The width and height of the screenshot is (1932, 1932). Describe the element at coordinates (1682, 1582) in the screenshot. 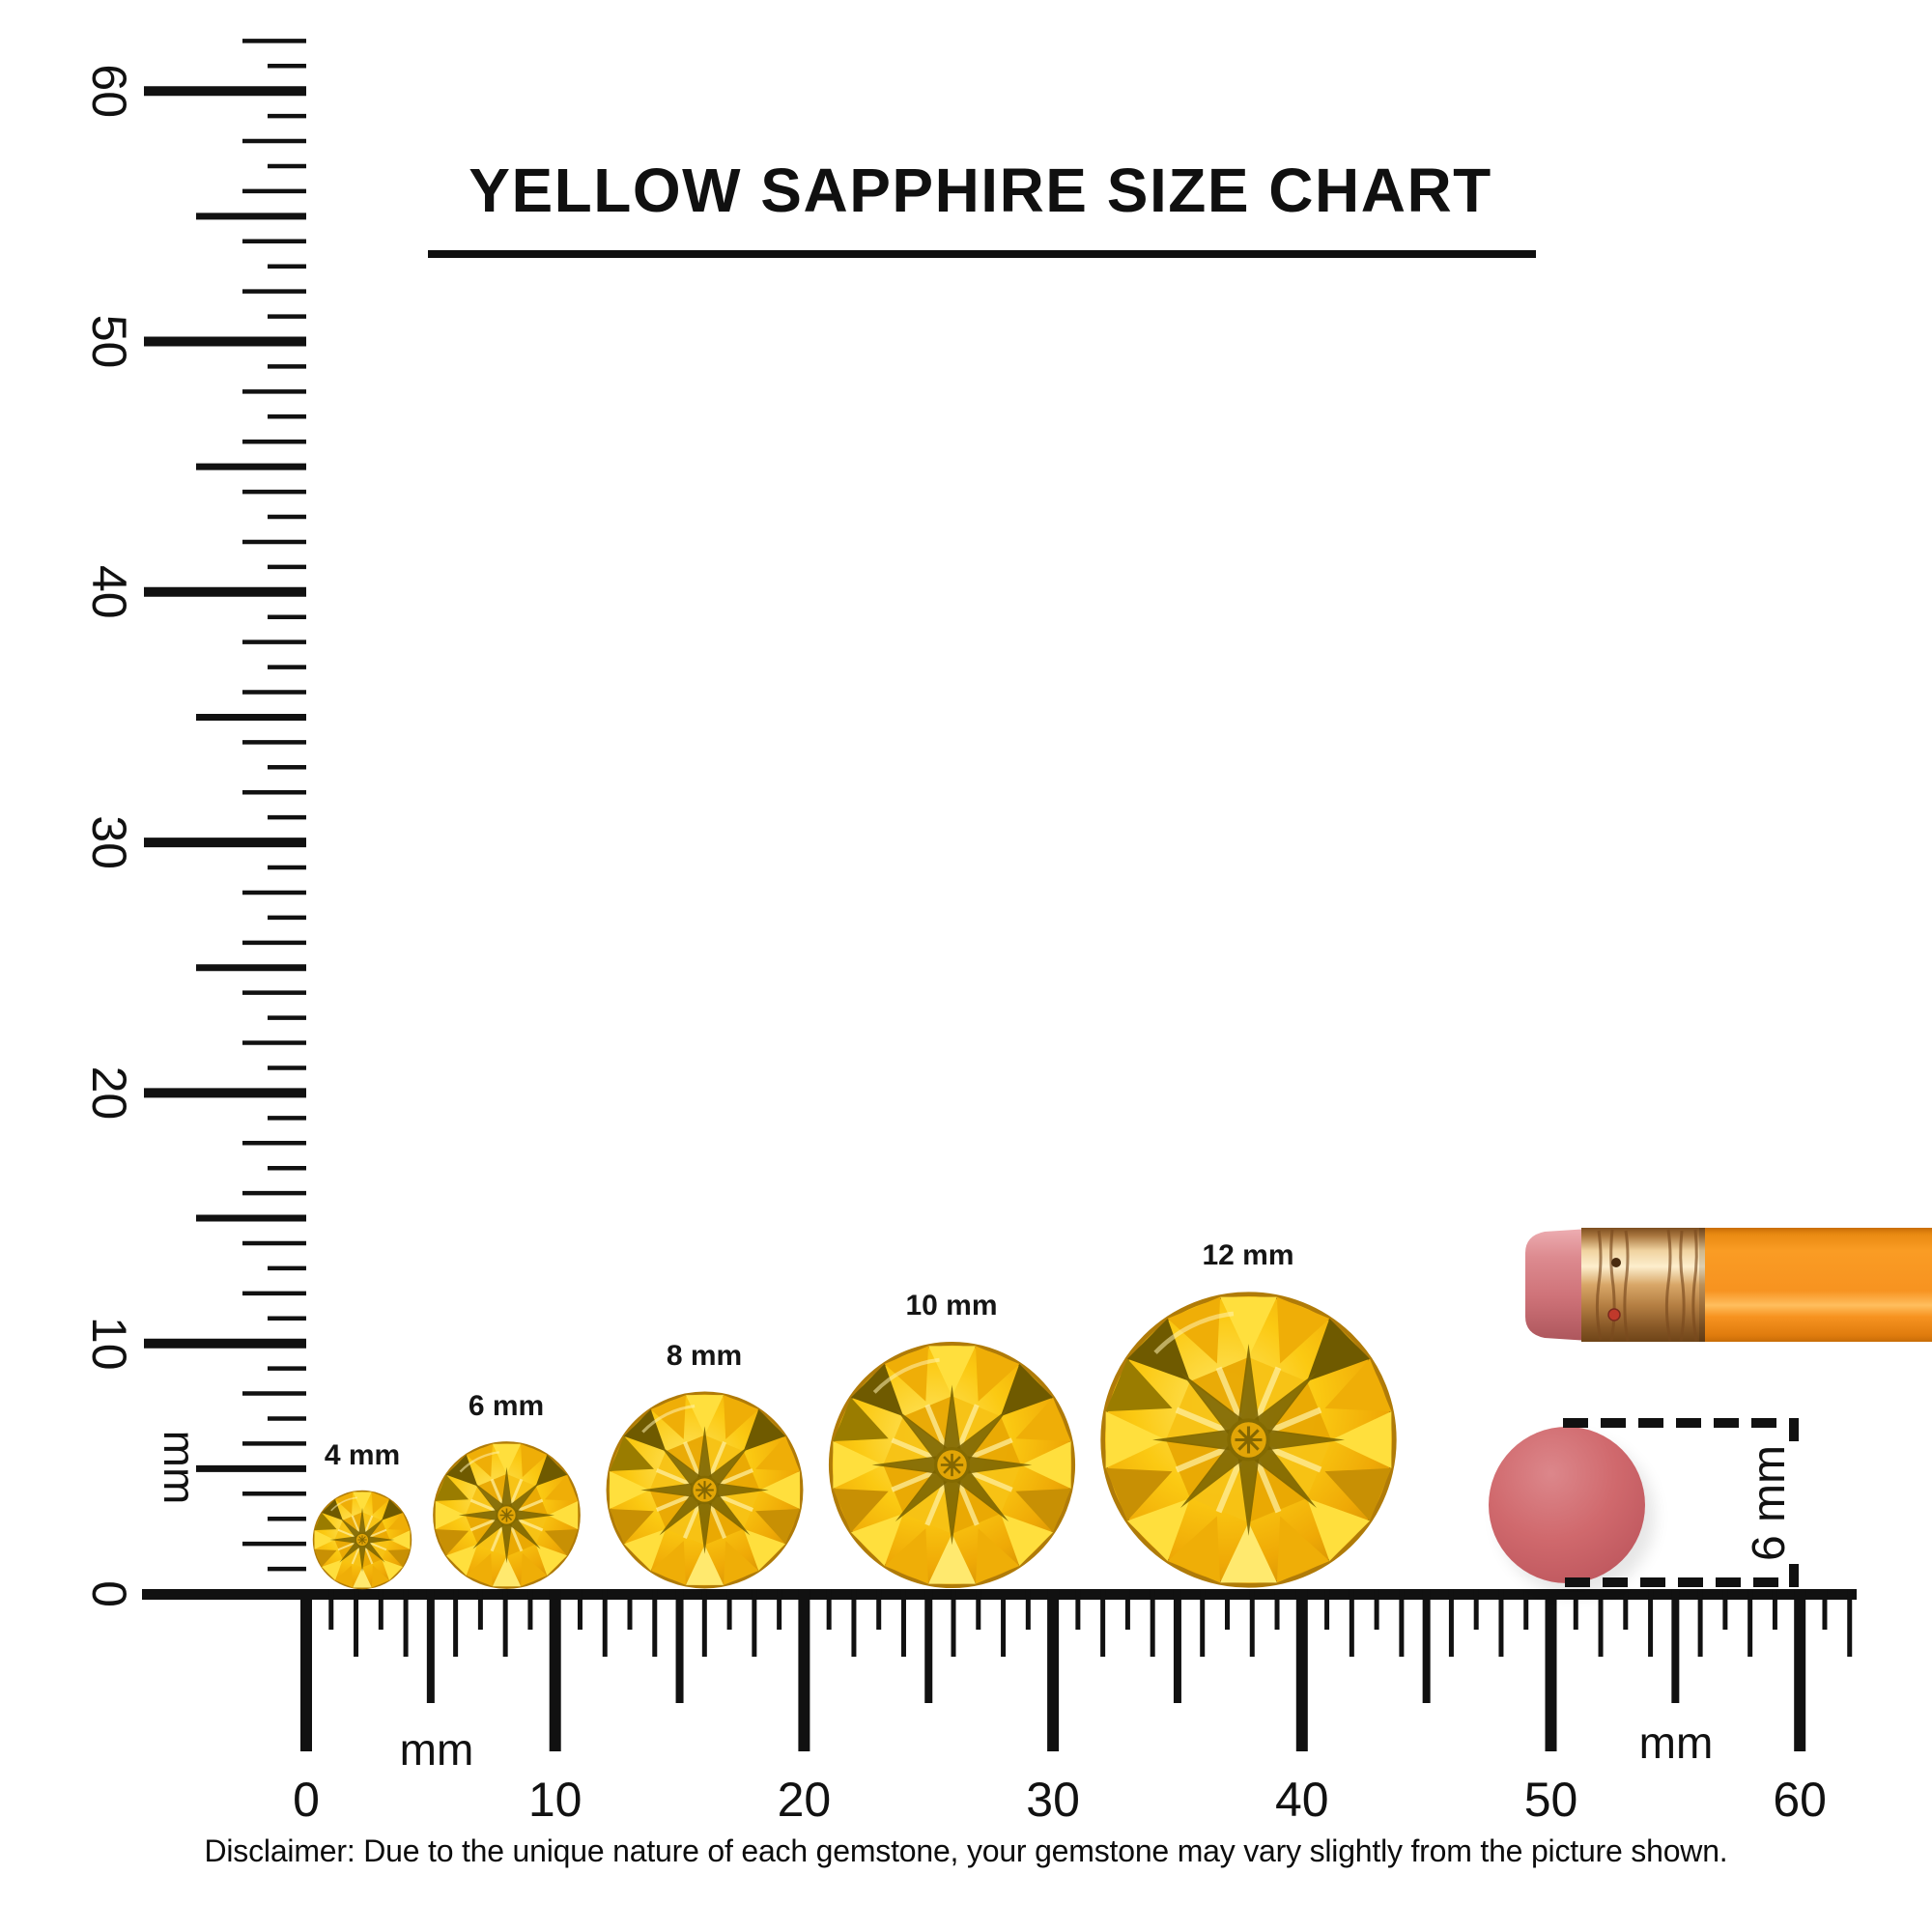

I see `dimension-dash-bottom` at that location.